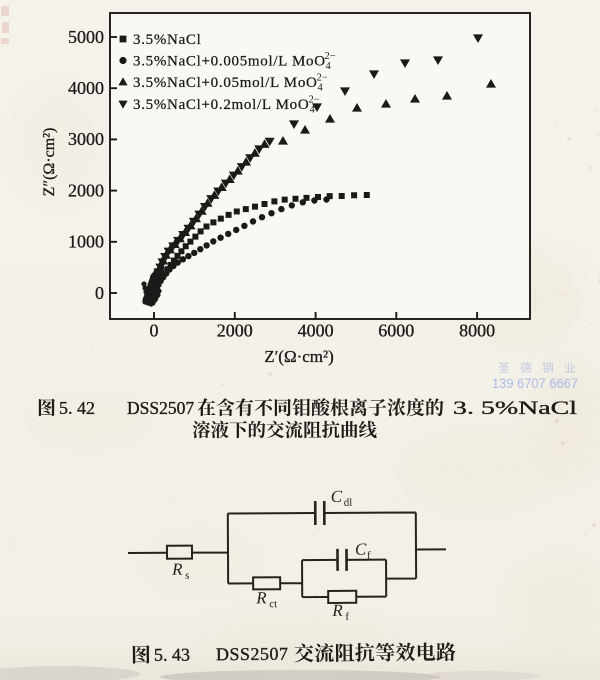 Image resolution: width=600 pixels, height=680 pixels. Describe the element at coordinates (86, 242) in the screenshot. I see `svg-text: 1000` at that location.